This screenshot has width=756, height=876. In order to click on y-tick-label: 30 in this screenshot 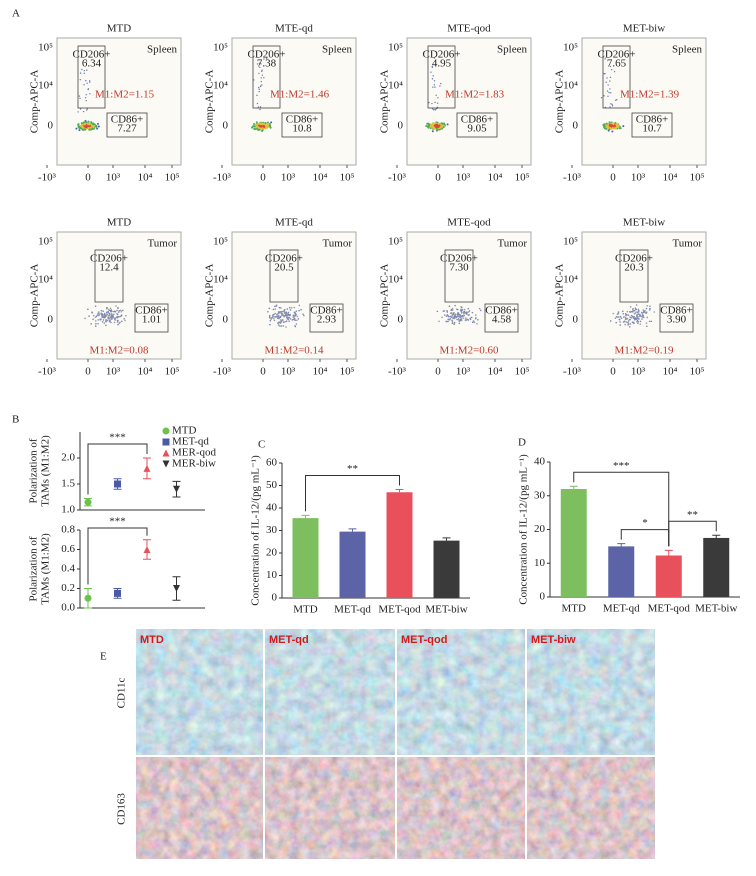, I will do `click(272, 530)`.